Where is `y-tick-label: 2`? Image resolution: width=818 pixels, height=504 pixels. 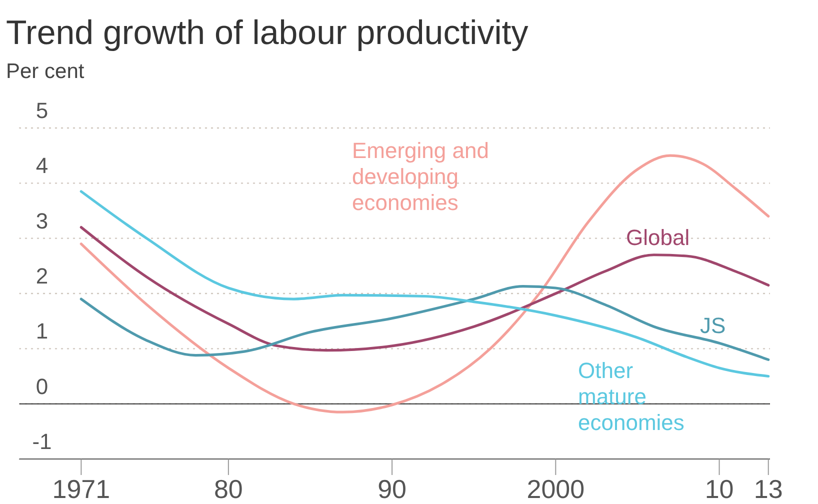 y-tick-label: 2 is located at coordinates (42, 276).